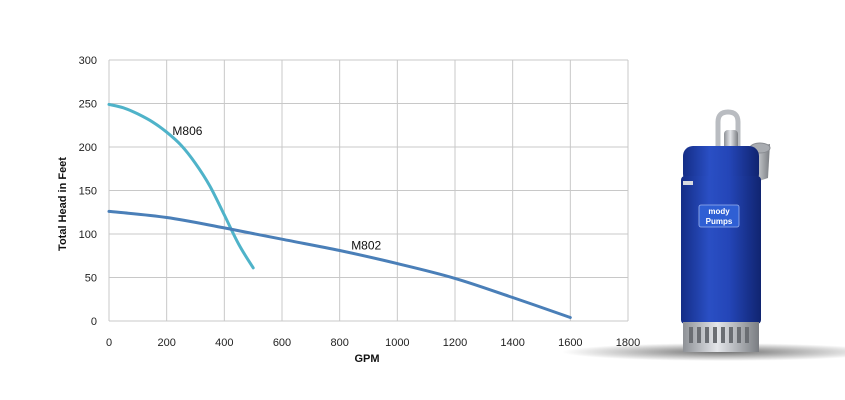 Image resolution: width=845 pixels, height=400 pixels. What do you see at coordinates (688, 183) in the screenshot?
I see `pump-label-plate` at bounding box center [688, 183].